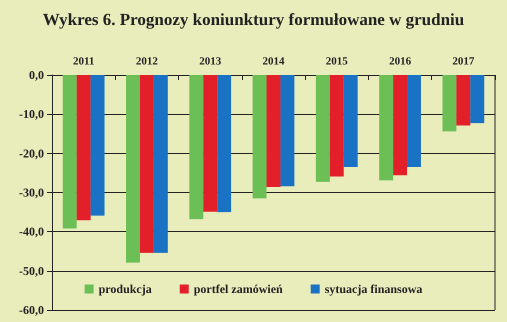 The width and height of the screenshot is (507, 322). I want to click on y-tick-label: -10,0, so click(31, 114).